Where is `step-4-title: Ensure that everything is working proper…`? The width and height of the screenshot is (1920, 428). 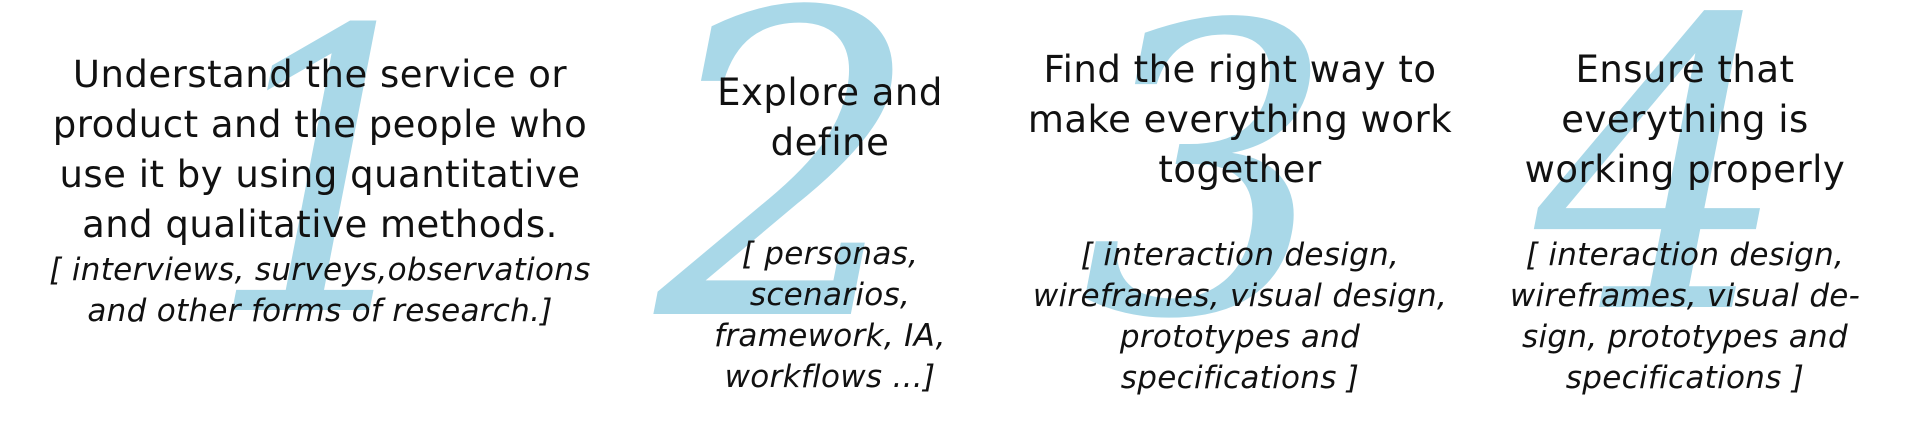
step-4-title: Ensure that everything is working proper… is located at coordinates (1685, 119).